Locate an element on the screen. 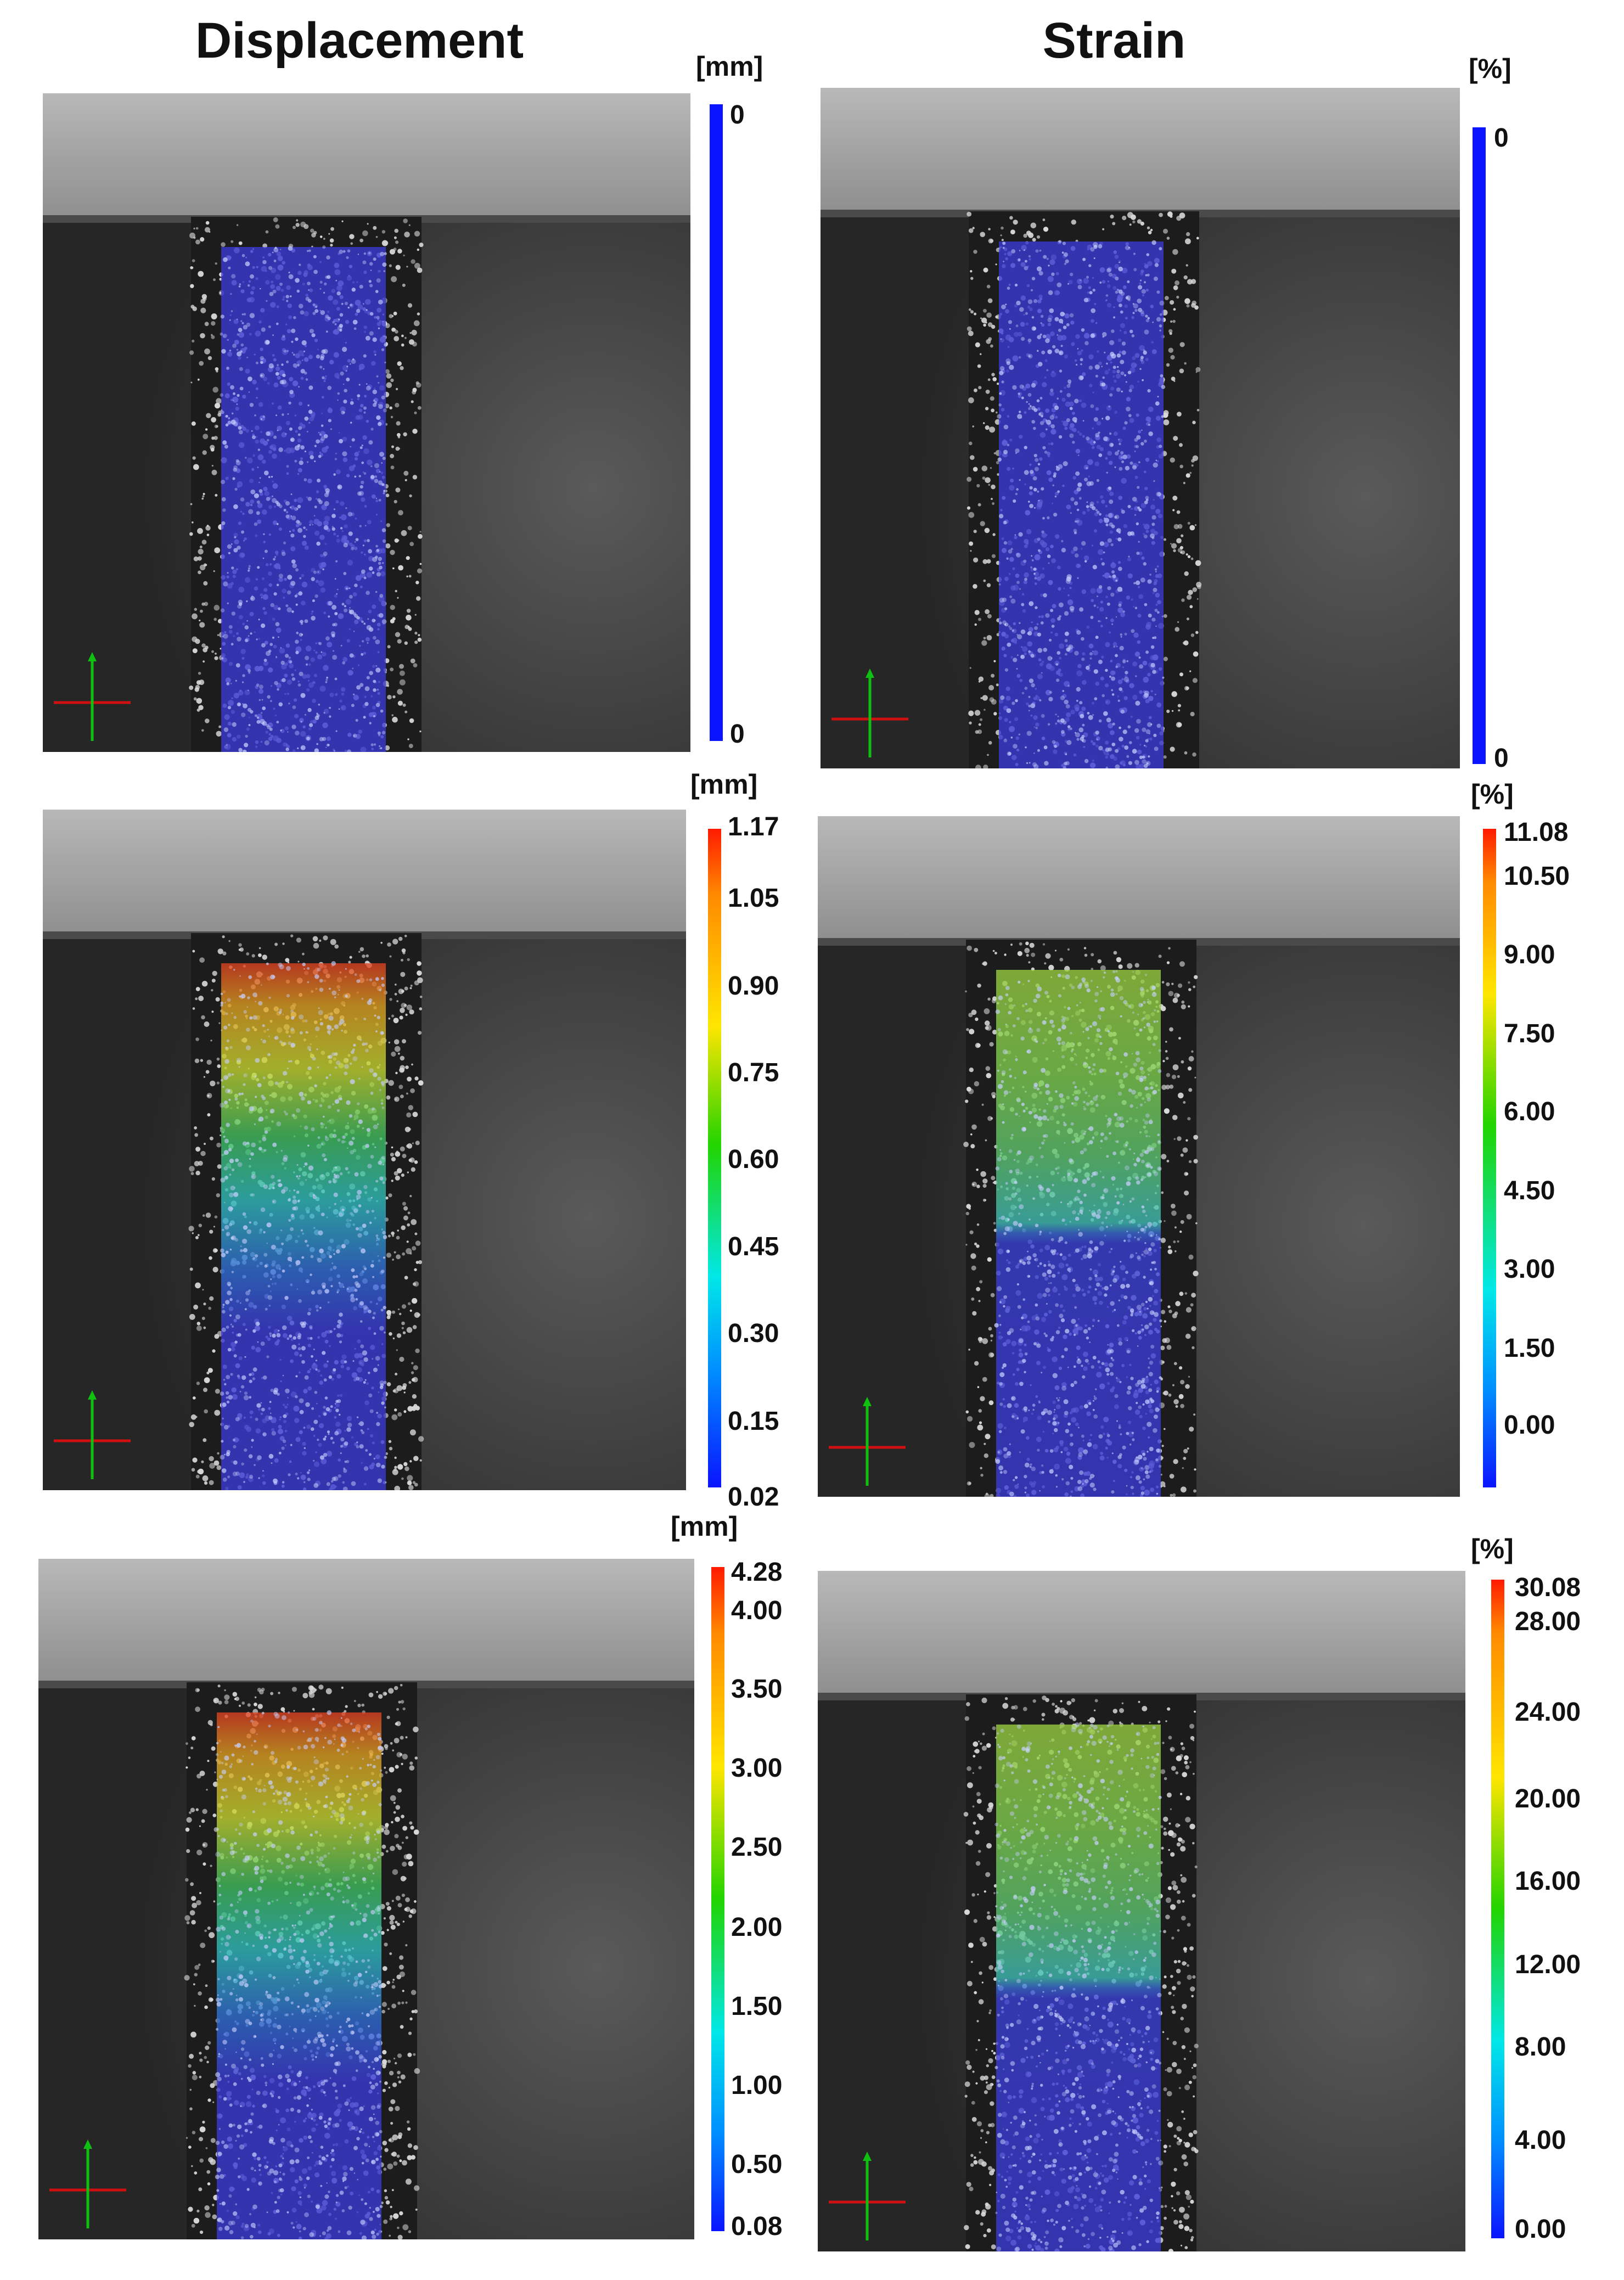 The image size is (1624, 2280). displacement-scale-tick: 1.50 is located at coordinates (757, 2006).